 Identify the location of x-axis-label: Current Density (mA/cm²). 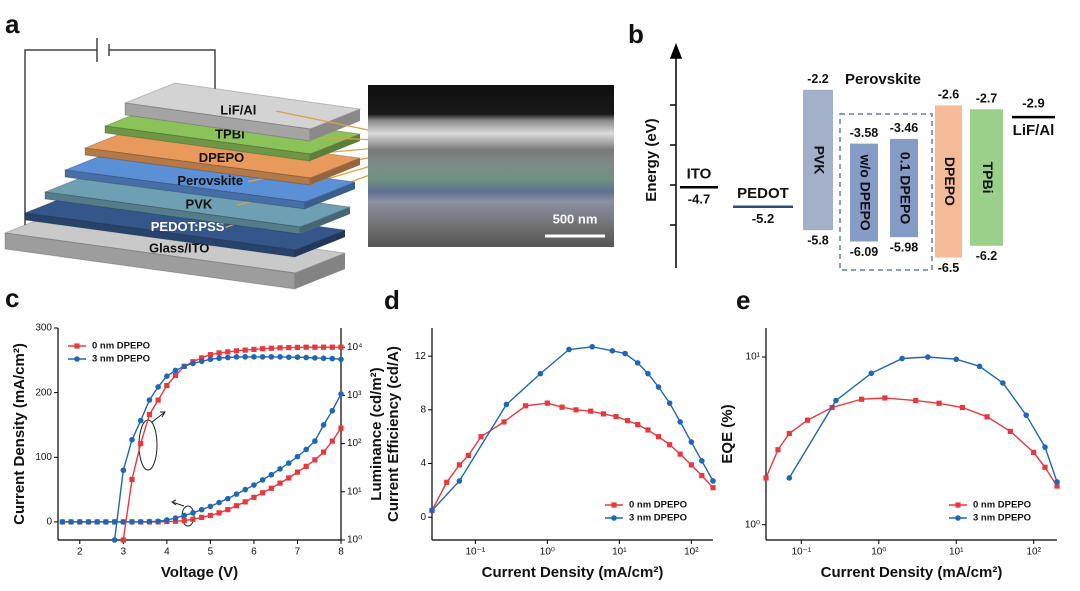
(573, 572).